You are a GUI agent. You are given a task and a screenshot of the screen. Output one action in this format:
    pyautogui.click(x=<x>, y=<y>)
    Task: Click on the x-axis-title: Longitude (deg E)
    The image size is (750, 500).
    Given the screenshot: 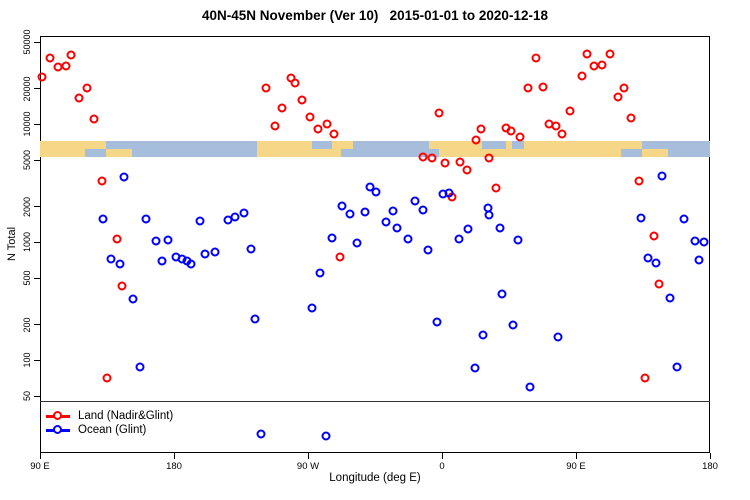 What is the action you would take?
    pyautogui.click(x=375, y=478)
    